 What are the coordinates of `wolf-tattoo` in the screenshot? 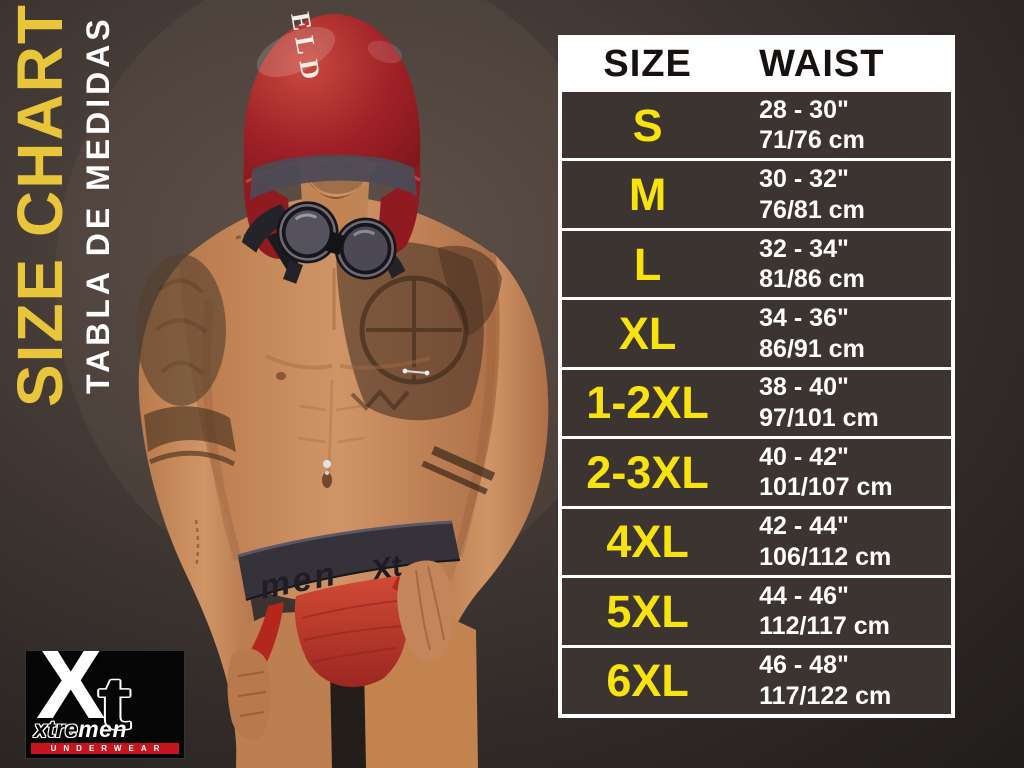 It's located at (181, 330).